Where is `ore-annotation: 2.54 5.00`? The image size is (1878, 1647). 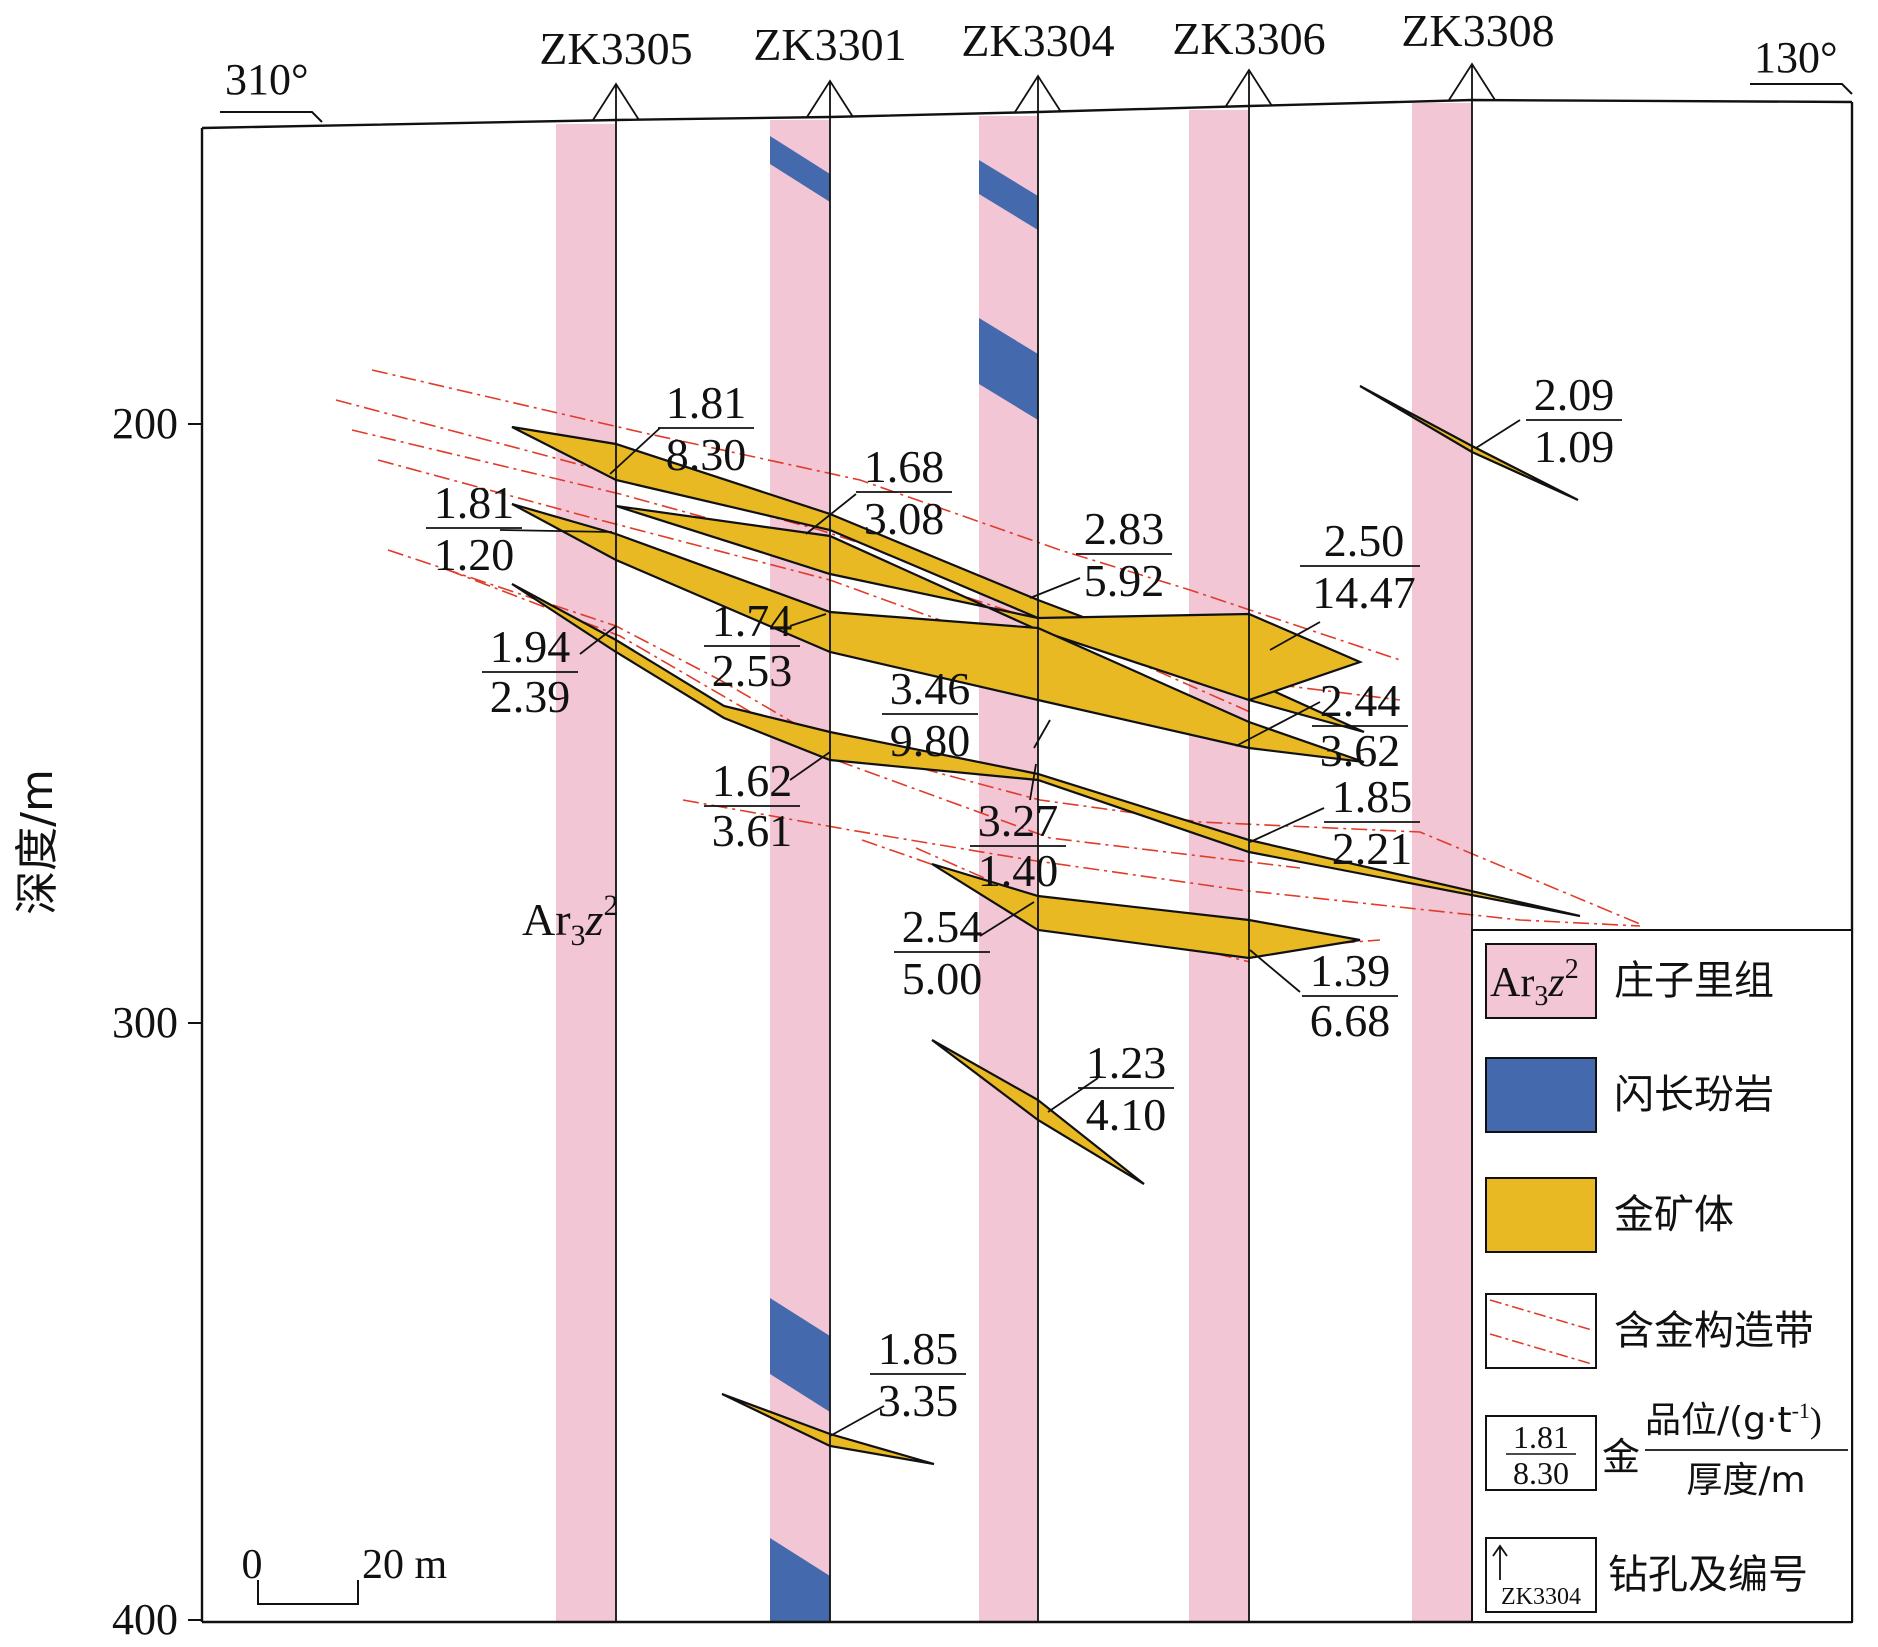 ore-annotation: 2.54 5.00 is located at coordinates (942, 952).